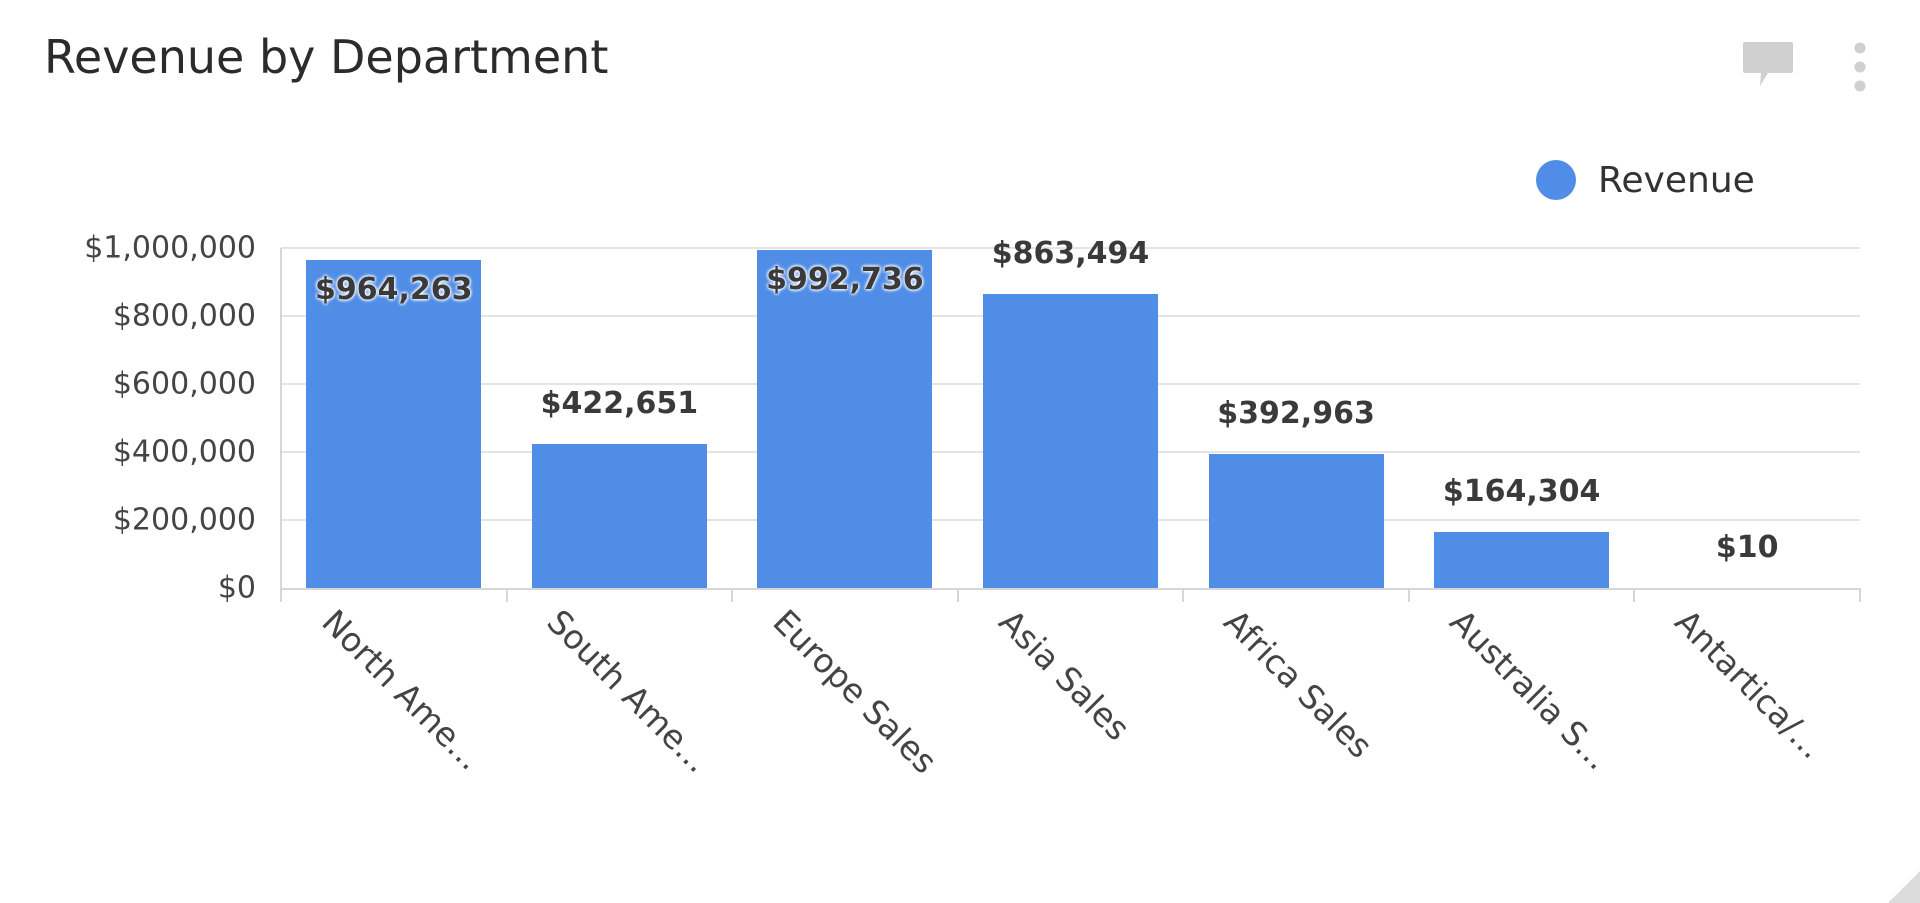 Image resolution: width=1920 pixels, height=903 pixels. Describe the element at coordinates (184, 452) in the screenshot. I see `y-axis-tick-label: $400,000` at that location.